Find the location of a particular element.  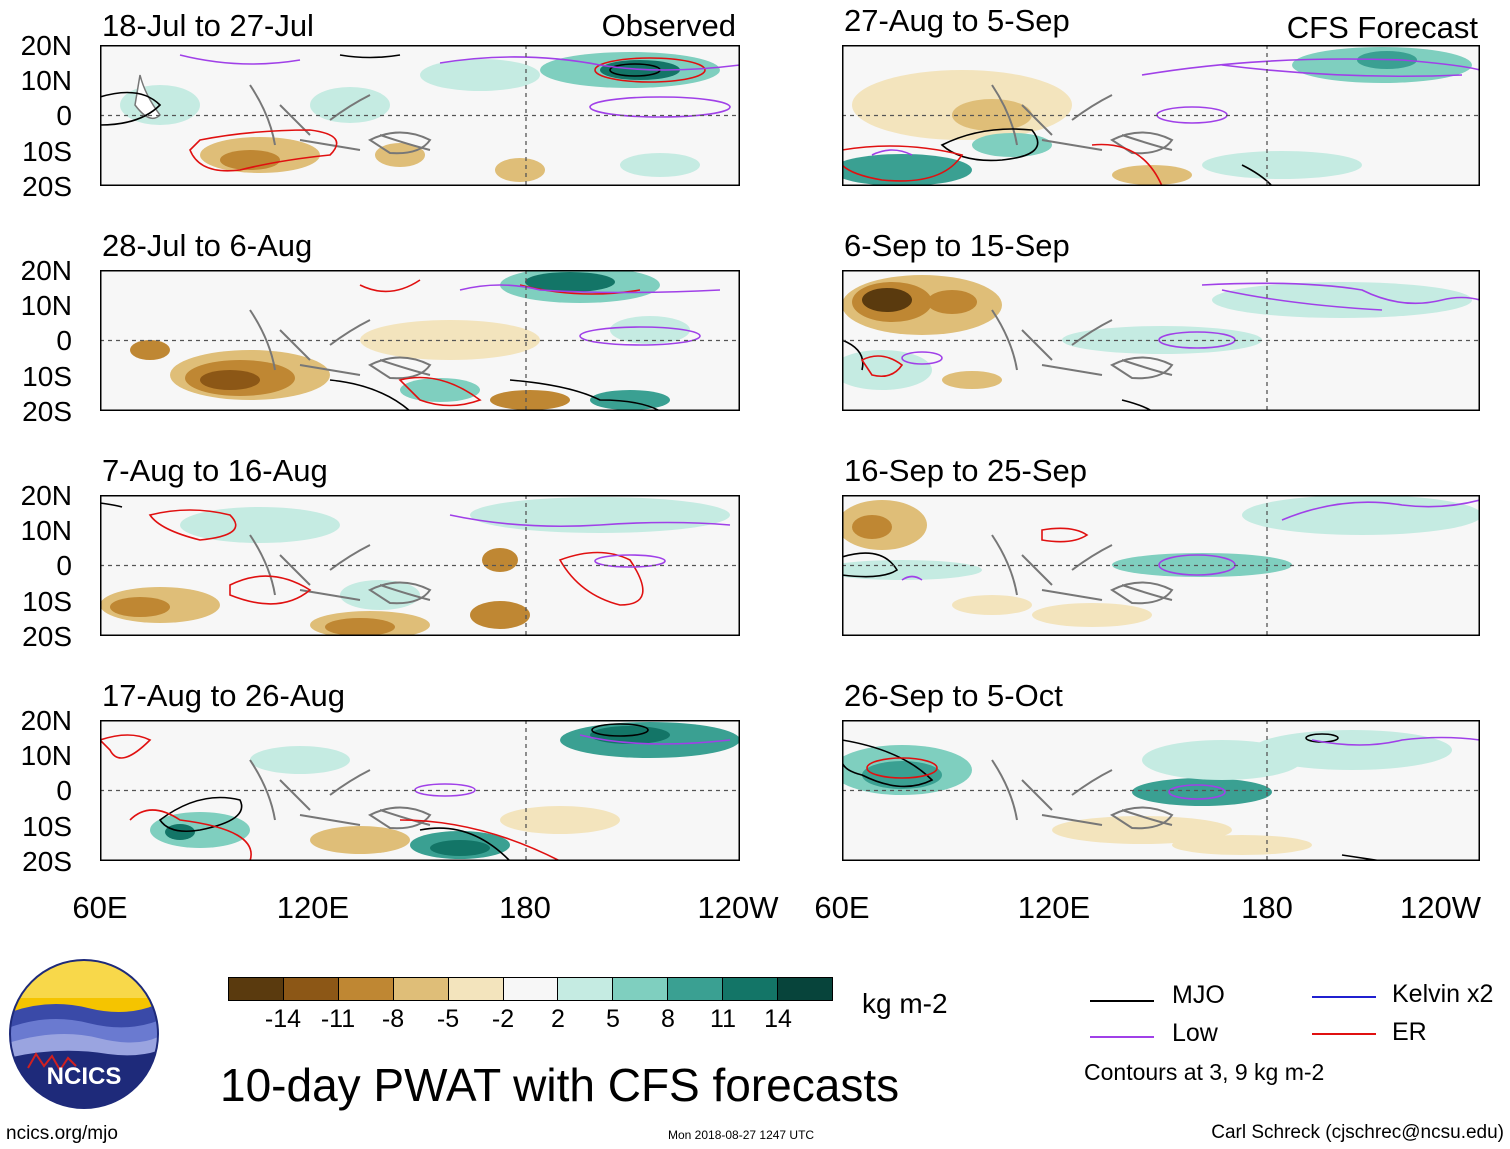

legend-low-line is located at coordinates (1122, 1037).